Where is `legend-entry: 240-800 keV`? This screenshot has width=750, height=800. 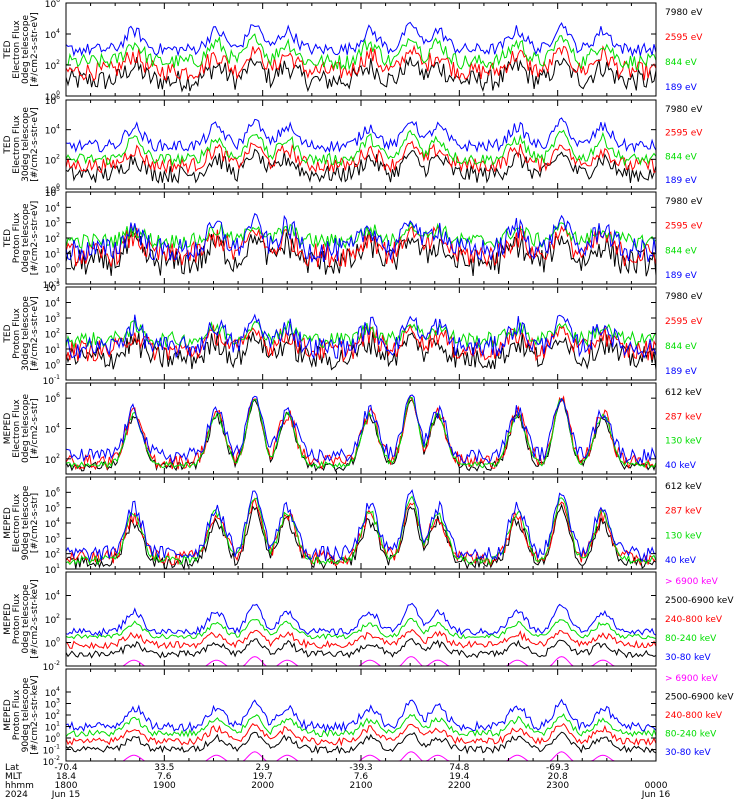 legend-entry: 240-800 keV is located at coordinates (694, 716).